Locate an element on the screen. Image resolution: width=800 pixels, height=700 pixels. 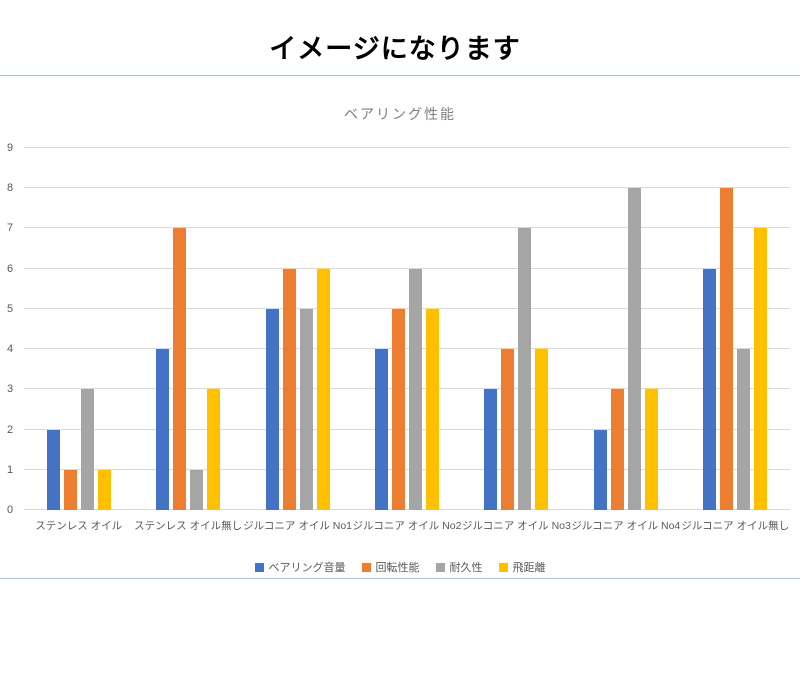
y-axis-tick-labels: 0 1 2 3 4 5 6 7 8 9 is located at coordinates (11, 329).